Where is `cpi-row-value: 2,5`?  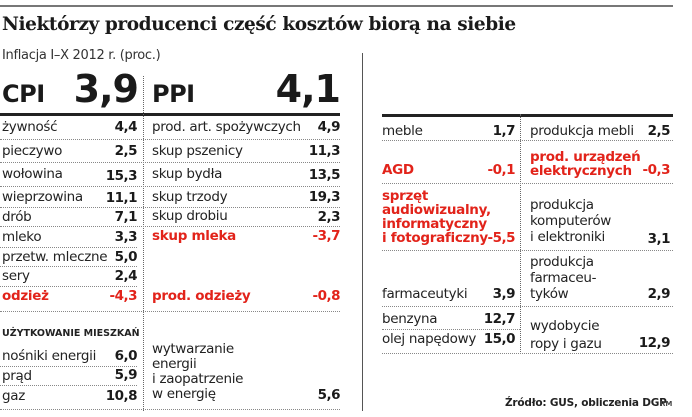
cpi-row-value: 2,5 is located at coordinates (126, 151).